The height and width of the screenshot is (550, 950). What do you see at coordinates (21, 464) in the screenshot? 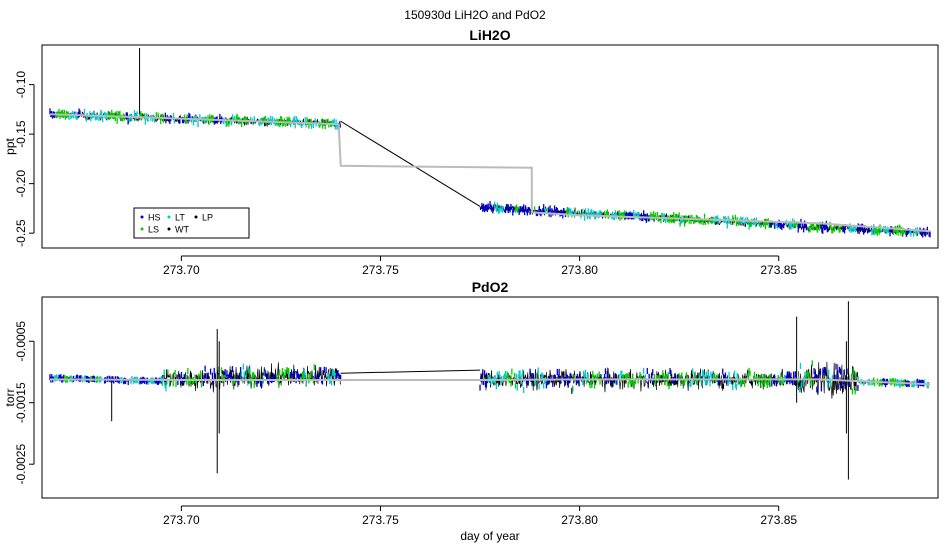
I see `y-tick-label: -0.0025` at bounding box center [21, 464].